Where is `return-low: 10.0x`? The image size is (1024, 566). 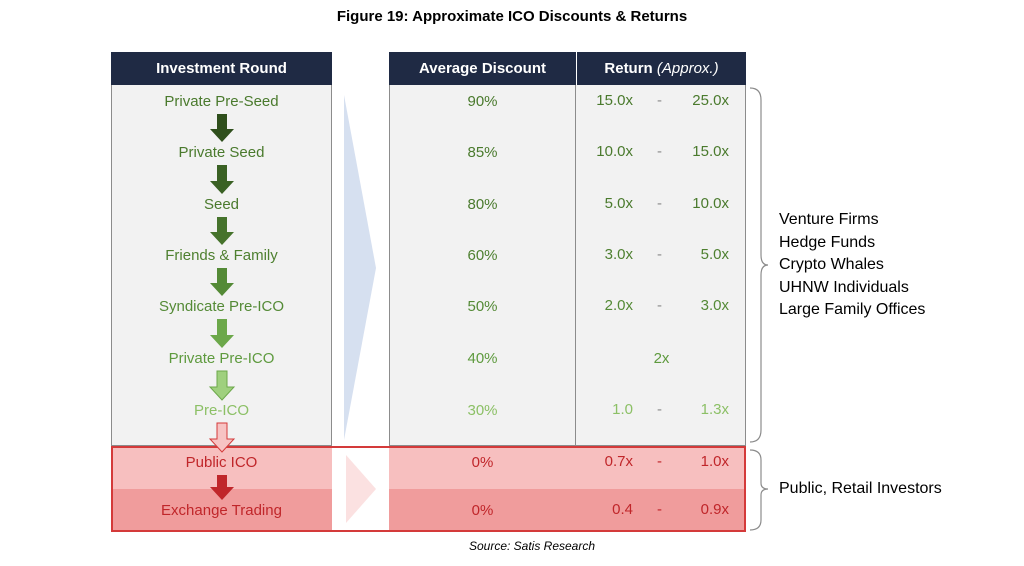 return-low: 10.0x is located at coordinates (614, 151).